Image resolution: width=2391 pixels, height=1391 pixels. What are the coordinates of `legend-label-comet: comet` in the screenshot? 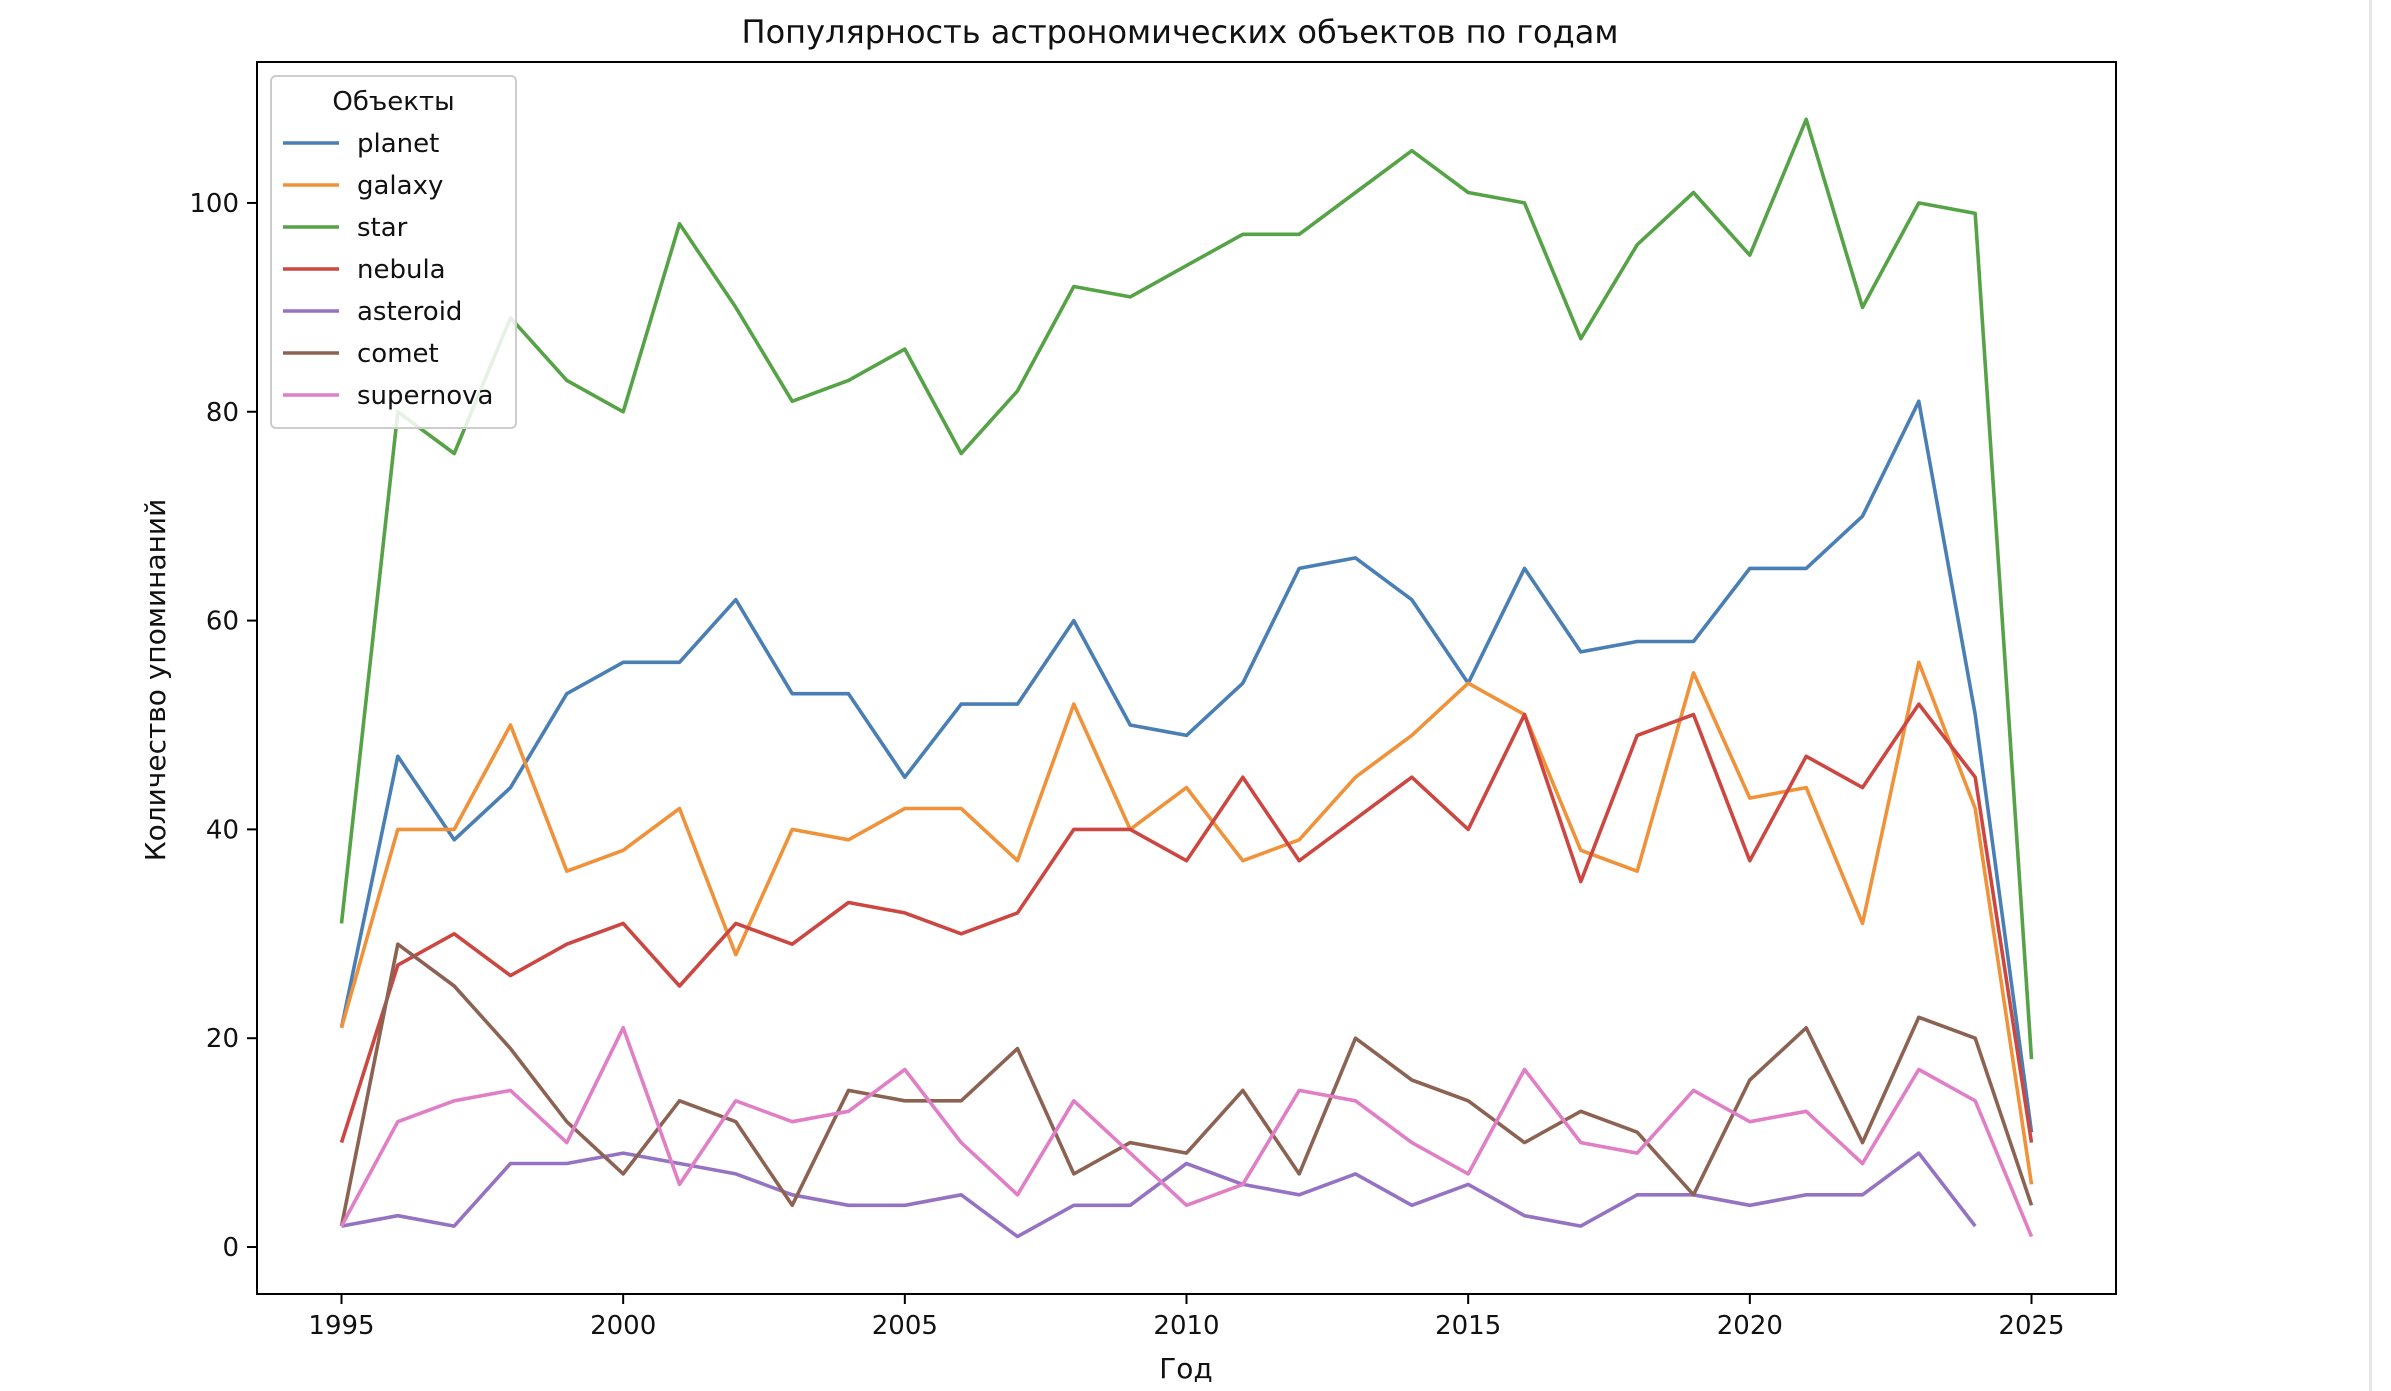 It's located at (398, 354).